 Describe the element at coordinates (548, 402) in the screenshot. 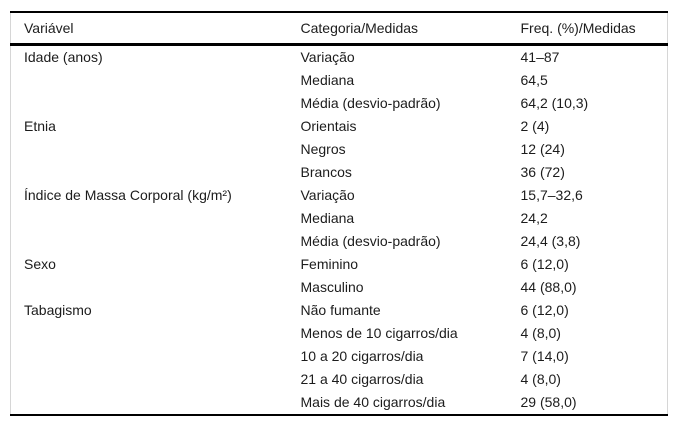

I see `cell-freq: 29 (58,0)` at that location.